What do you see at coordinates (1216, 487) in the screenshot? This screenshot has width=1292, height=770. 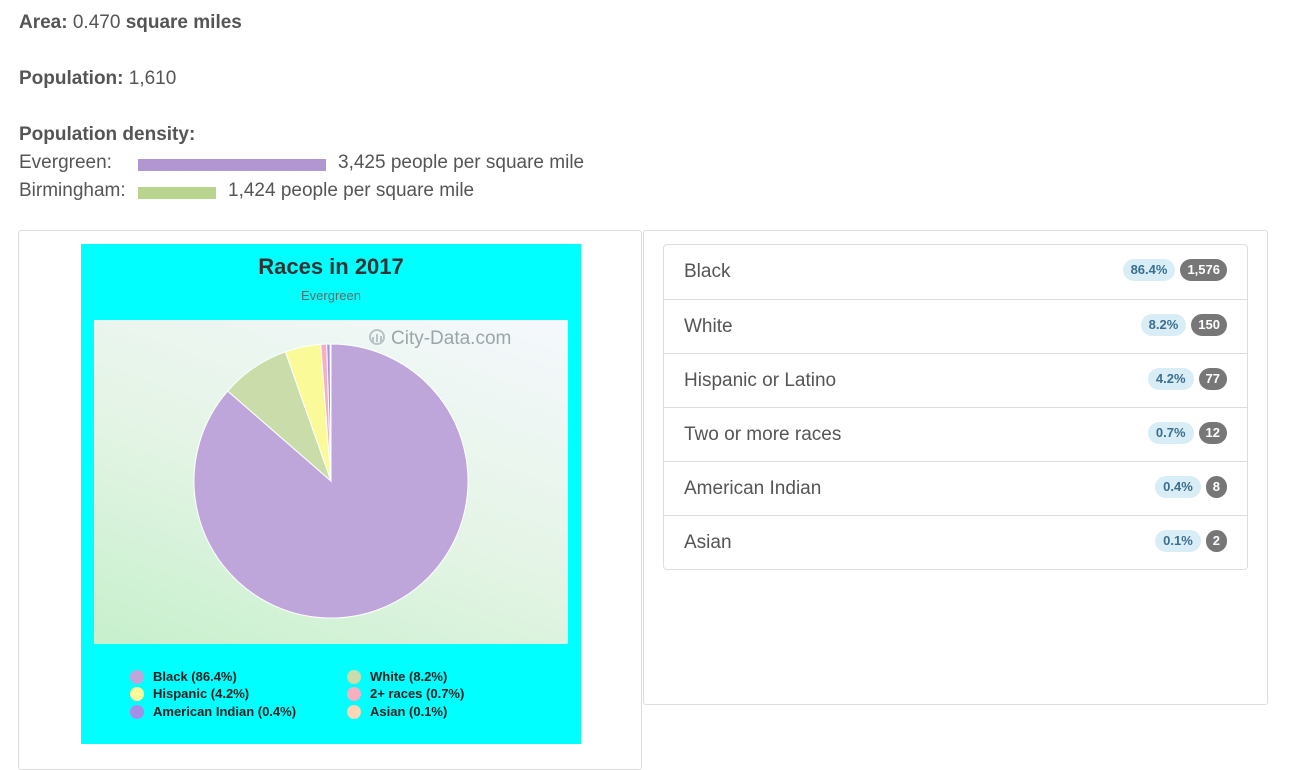 I see `race-count-badge: 8` at bounding box center [1216, 487].